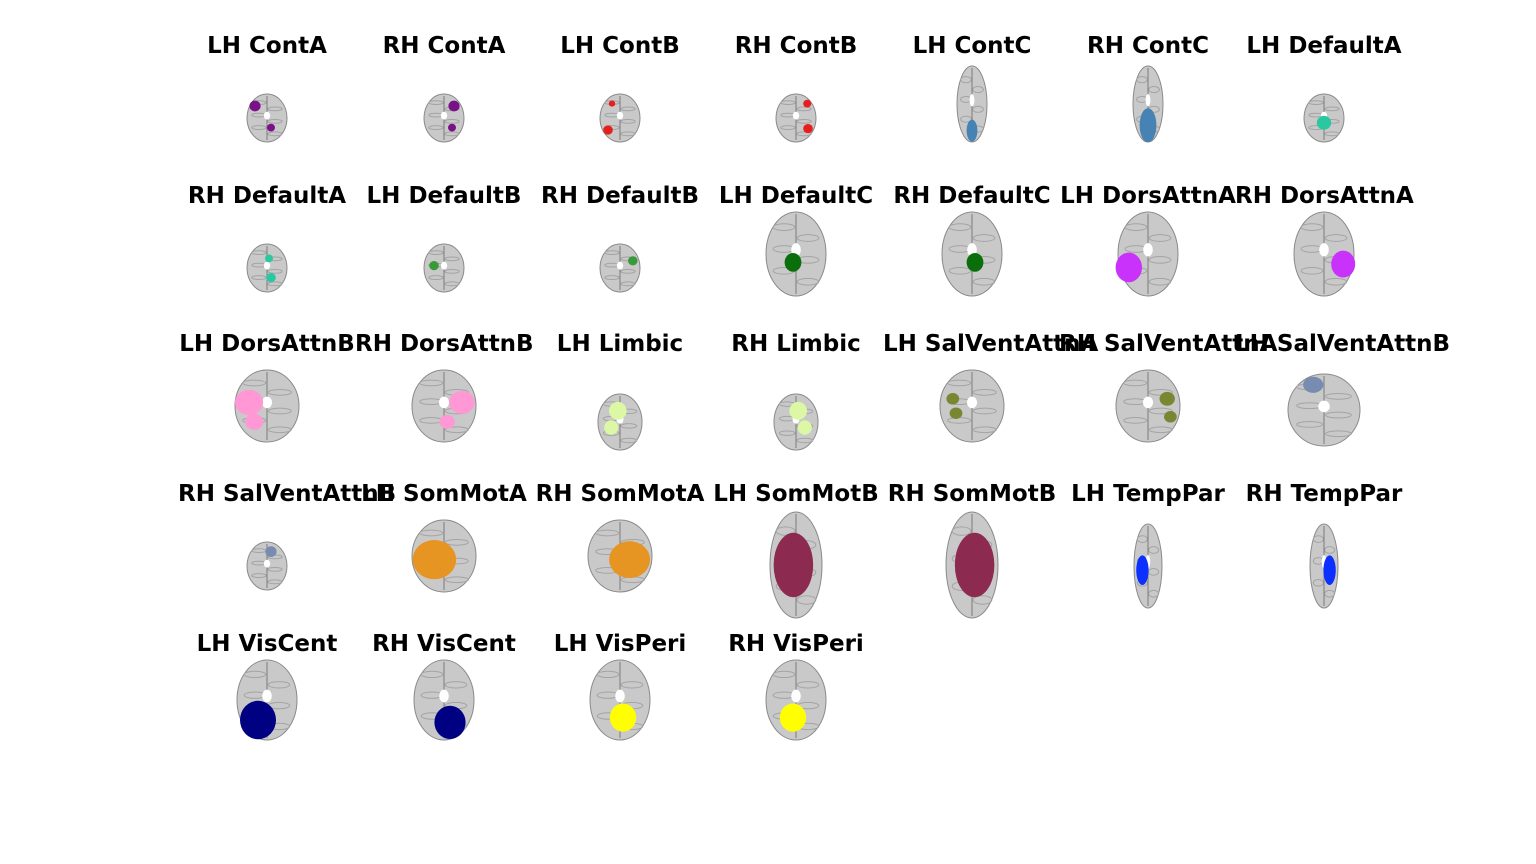  Describe the element at coordinates (620, 644) in the screenshot. I see `panel-title: LH VisPeri` at that location.